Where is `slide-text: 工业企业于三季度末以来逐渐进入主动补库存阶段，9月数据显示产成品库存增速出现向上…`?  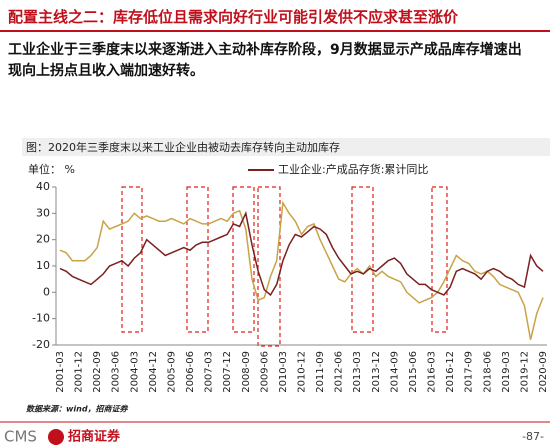
slide-text: 工业企业于三季度末以来逐渐进入主动补库存阶段，9月数据显示产成品库存增速出现向上… is located at coordinates (265, 60).